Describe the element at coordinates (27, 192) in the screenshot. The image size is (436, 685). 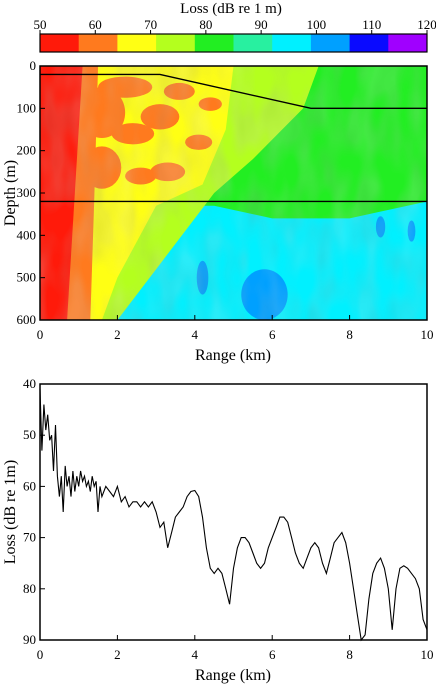
I see `heatmap-y-tick-label: 300` at that location.